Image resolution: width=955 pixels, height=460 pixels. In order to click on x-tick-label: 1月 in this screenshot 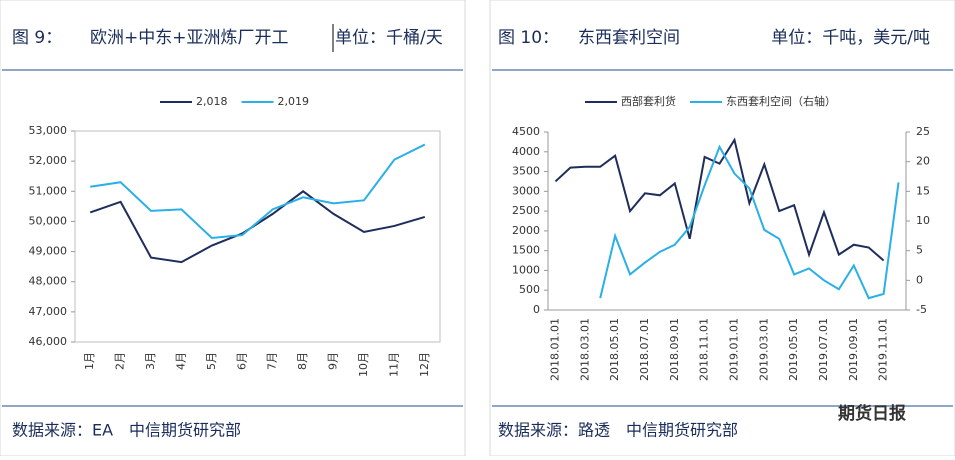, I will do `click(89, 361)`.